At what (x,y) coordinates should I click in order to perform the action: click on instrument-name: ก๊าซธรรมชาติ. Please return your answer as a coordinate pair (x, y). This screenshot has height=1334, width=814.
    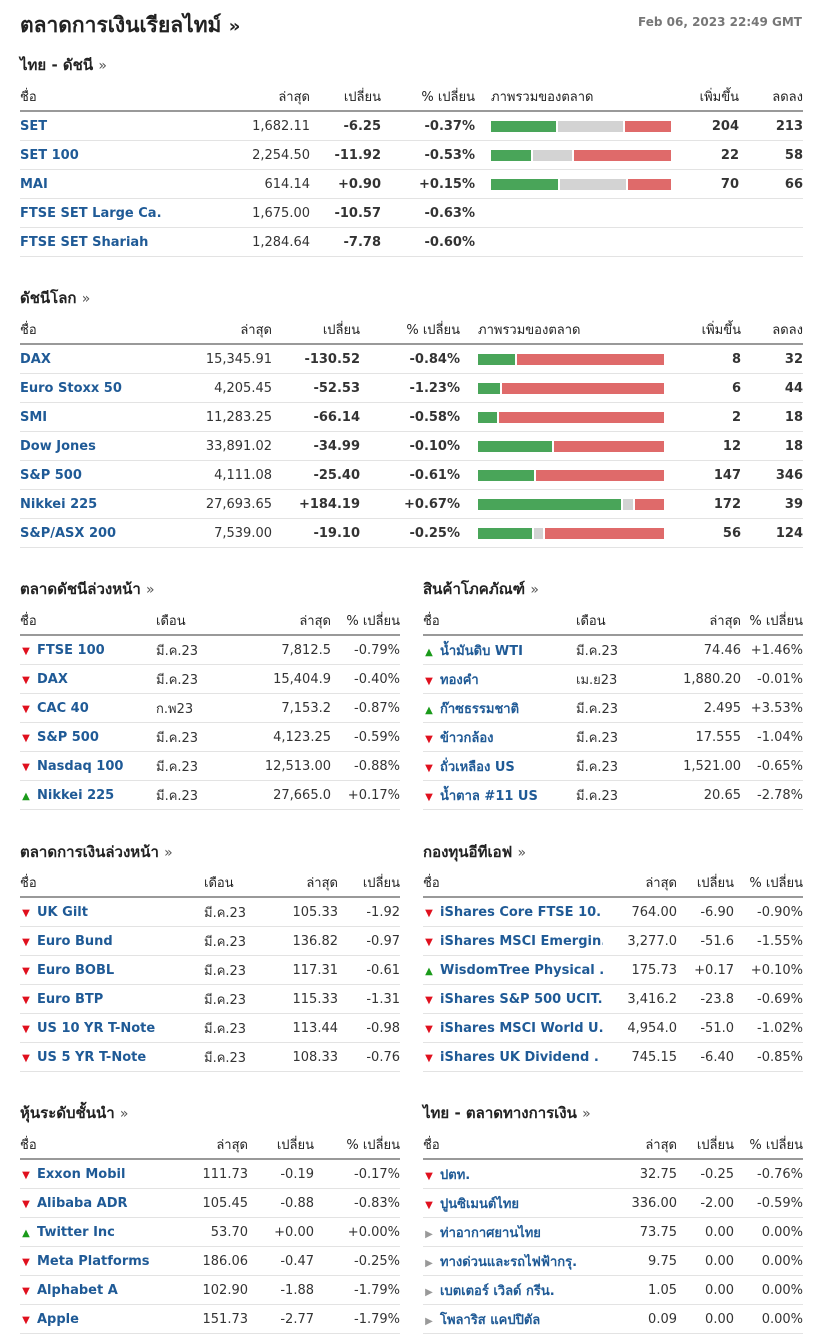
    Looking at the image, I should click on (480, 709).